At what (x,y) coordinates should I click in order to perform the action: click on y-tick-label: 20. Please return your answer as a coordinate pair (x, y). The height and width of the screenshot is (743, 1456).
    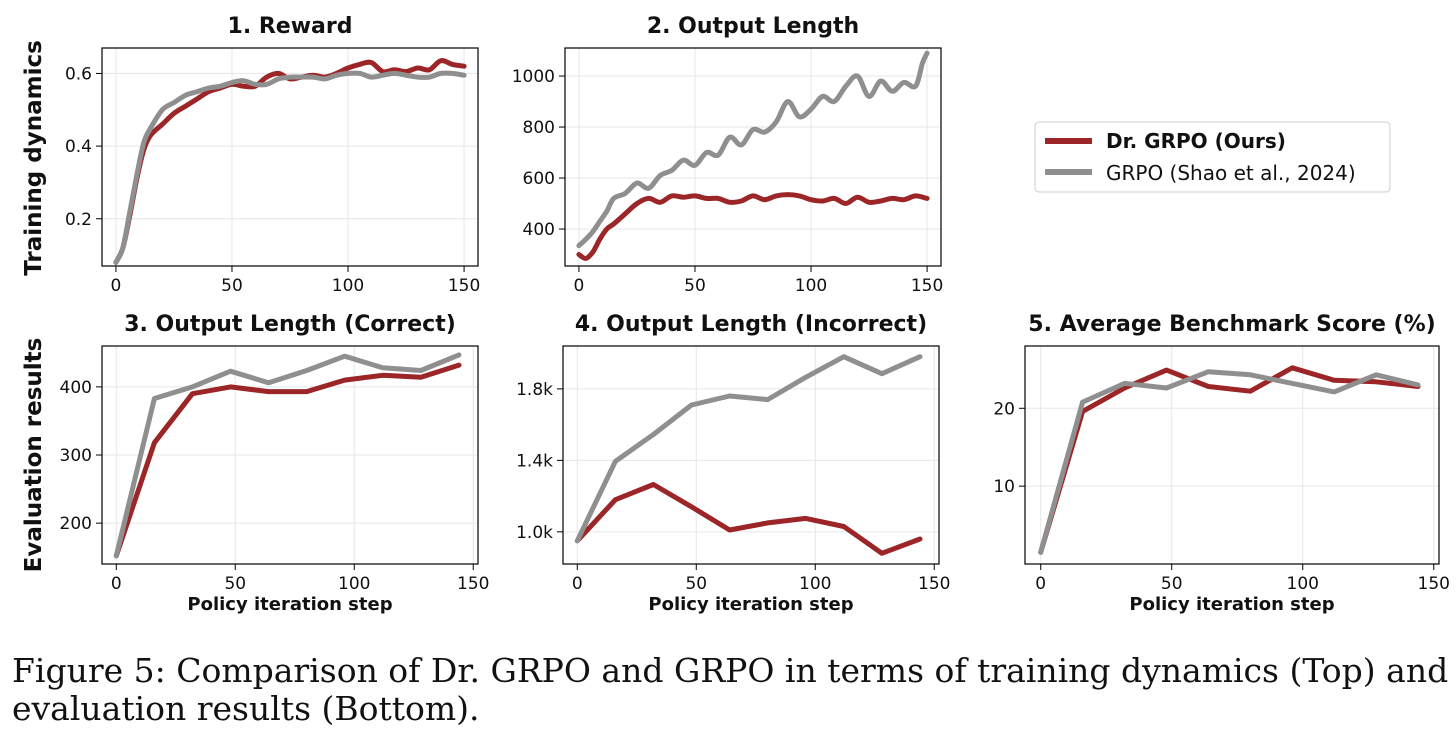
    Looking at the image, I should click on (1004, 409).